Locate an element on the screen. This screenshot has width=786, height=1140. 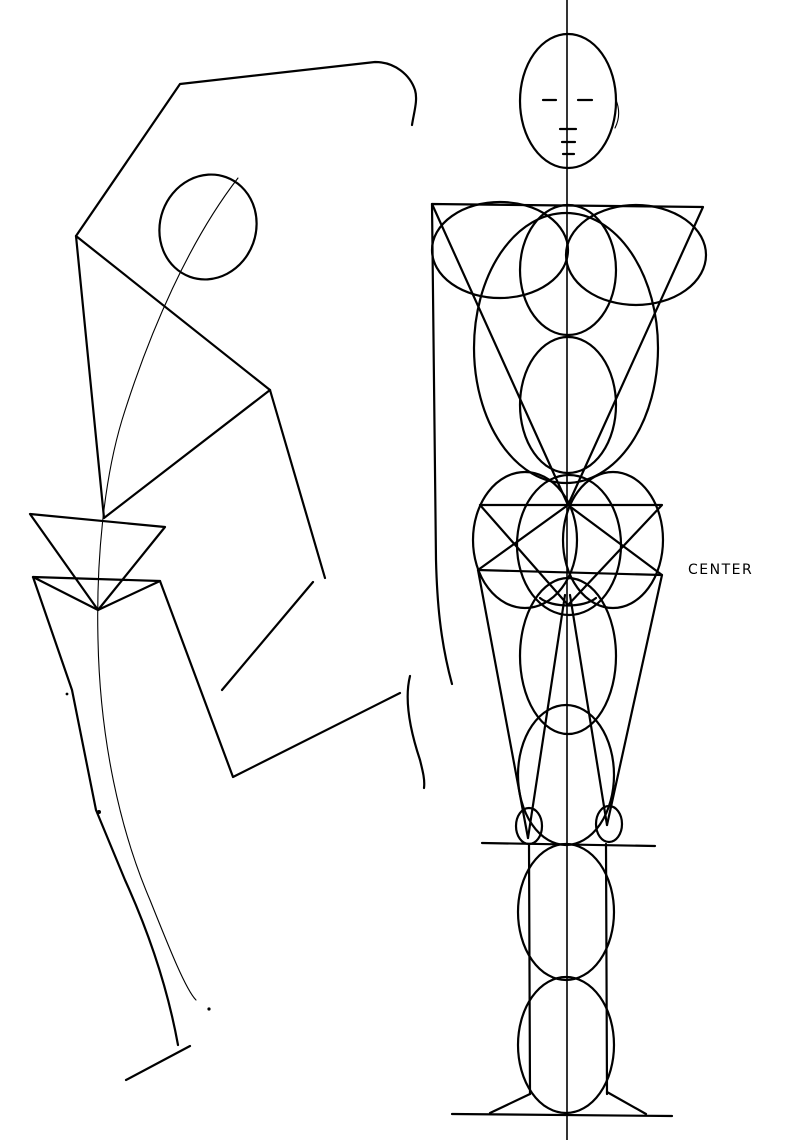
calf-oval is located at coordinates (566, 912).